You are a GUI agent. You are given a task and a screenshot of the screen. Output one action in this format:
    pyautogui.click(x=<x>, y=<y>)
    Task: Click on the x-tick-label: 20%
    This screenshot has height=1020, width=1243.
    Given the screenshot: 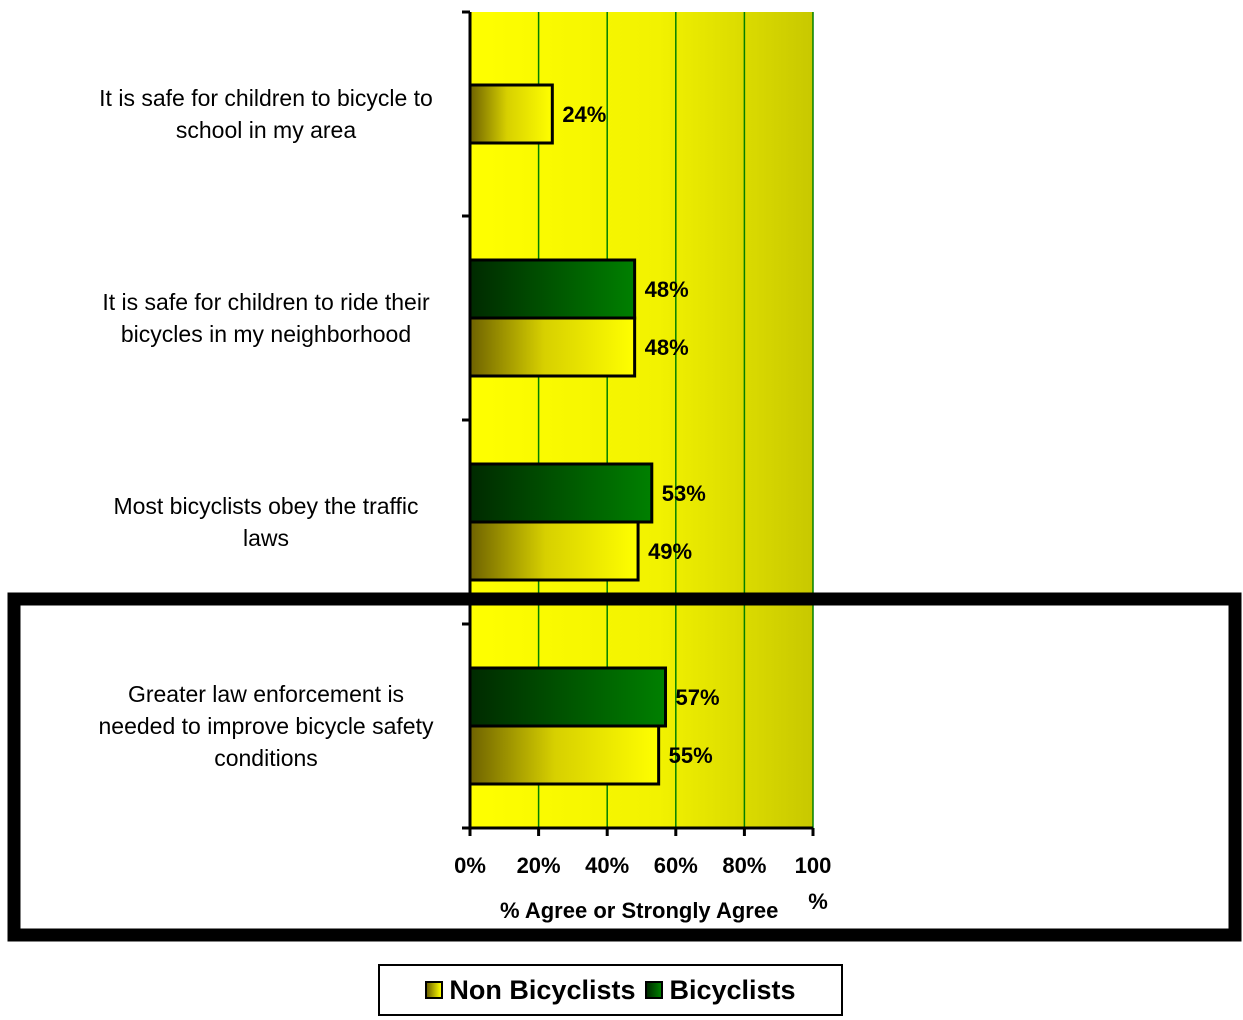 What is the action you would take?
    pyautogui.click(x=539, y=865)
    